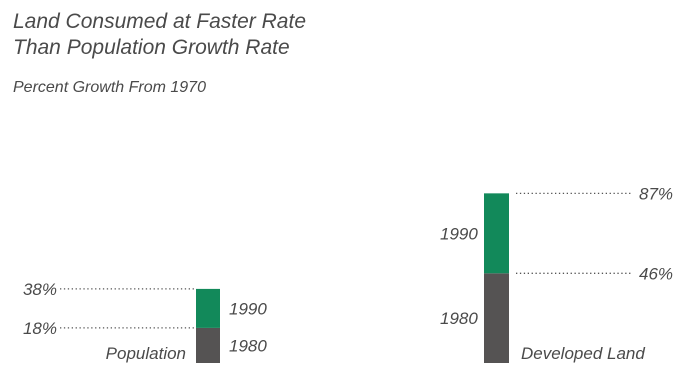  What do you see at coordinates (459, 233) in the screenshot?
I see `segment-label-1-1990: 1990` at bounding box center [459, 233].